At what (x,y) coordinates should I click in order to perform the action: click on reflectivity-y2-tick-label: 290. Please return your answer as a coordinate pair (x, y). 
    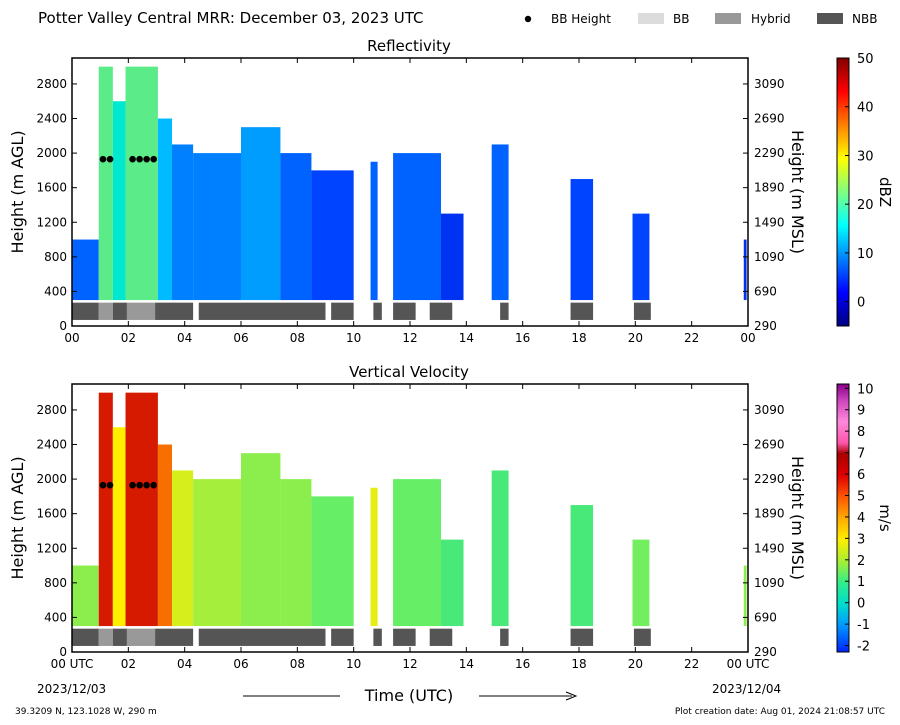
    Looking at the image, I should click on (765, 326).